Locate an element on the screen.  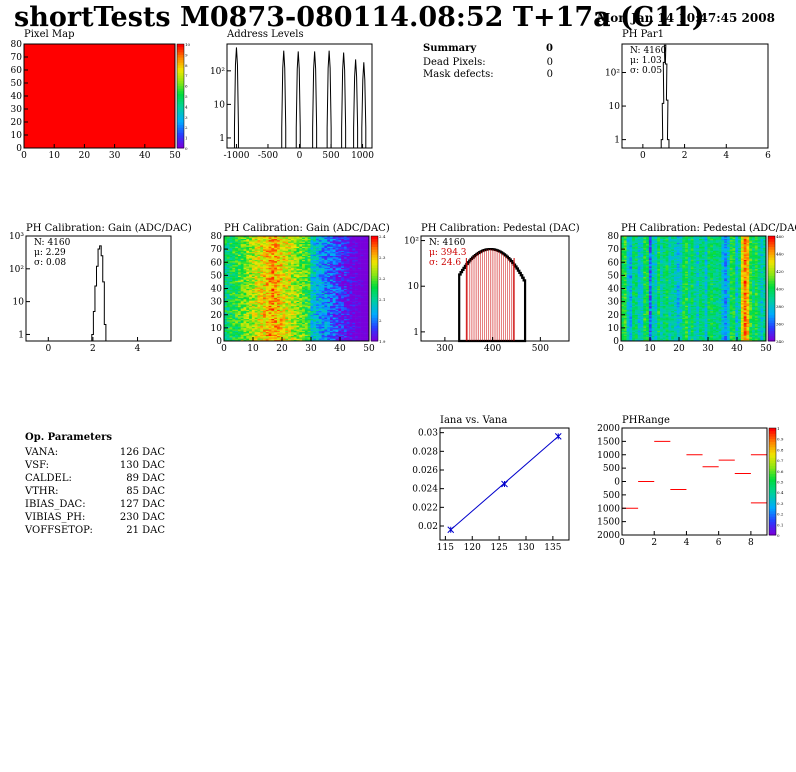
palette-cell is located at coordinates (180, 90).